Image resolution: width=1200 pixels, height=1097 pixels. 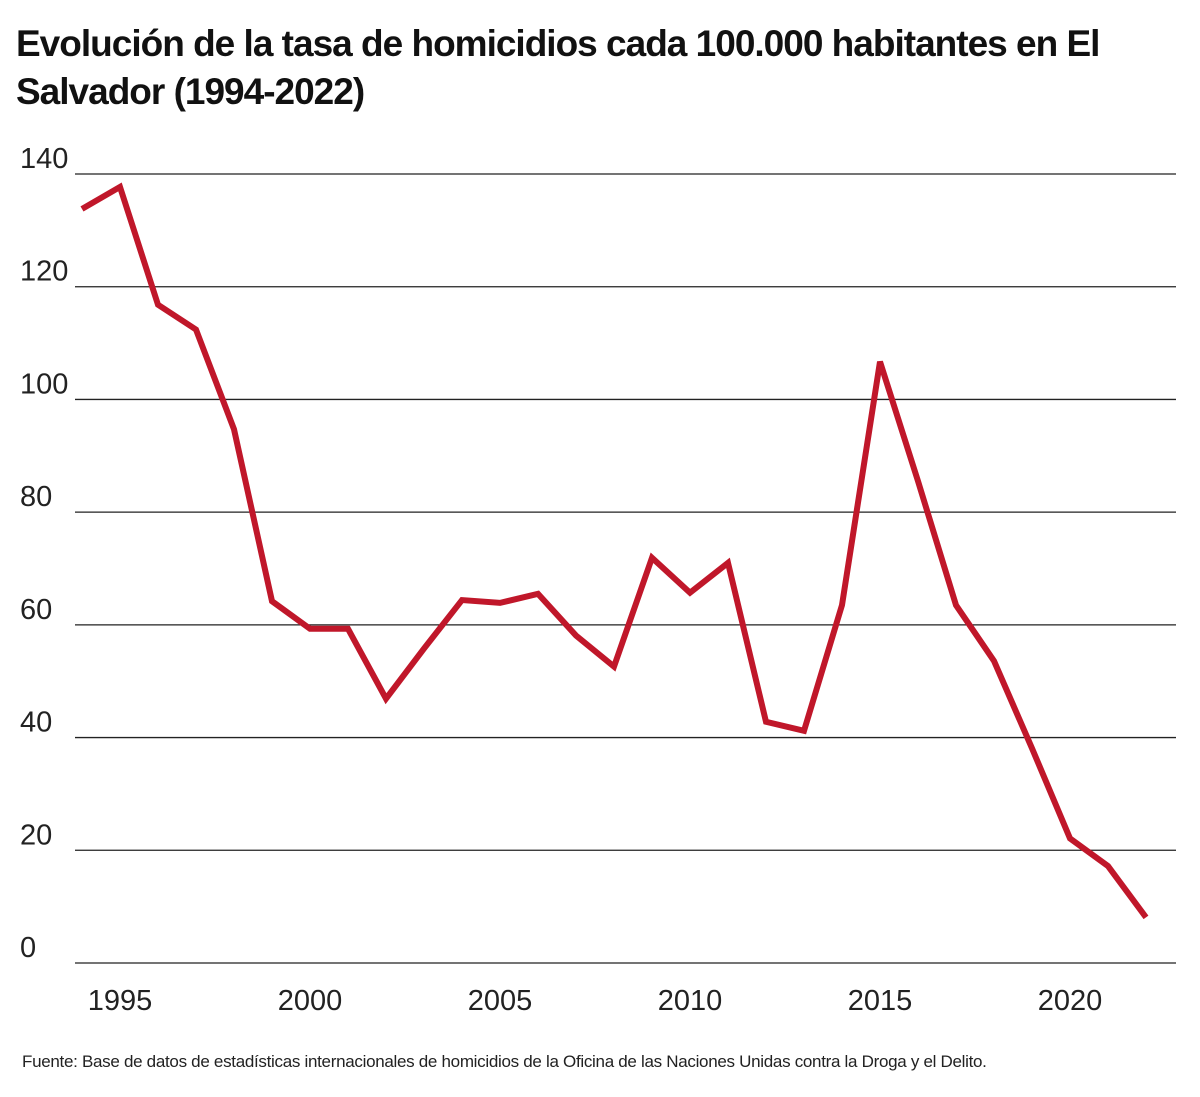 What do you see at coordinates (880, 1001) in the screenshot?
I see `x-tick-label: 2015` at bounding box center [880, 1001].